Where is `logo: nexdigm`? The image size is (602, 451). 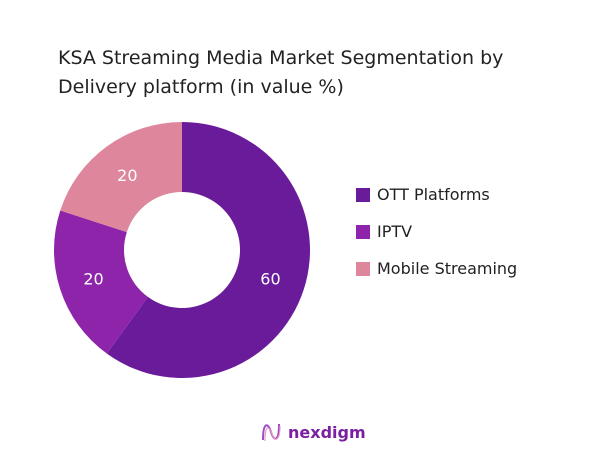 logo: nexdigm is located at coordinates (313, 432).